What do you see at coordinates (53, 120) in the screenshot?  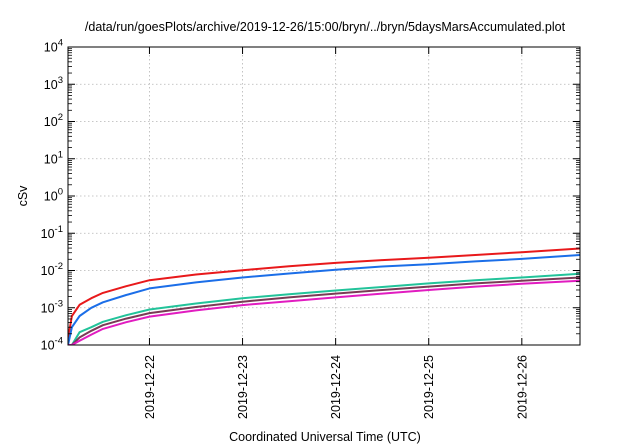 I see `y-tick-label: 10²` at bounding box center [53, 120].